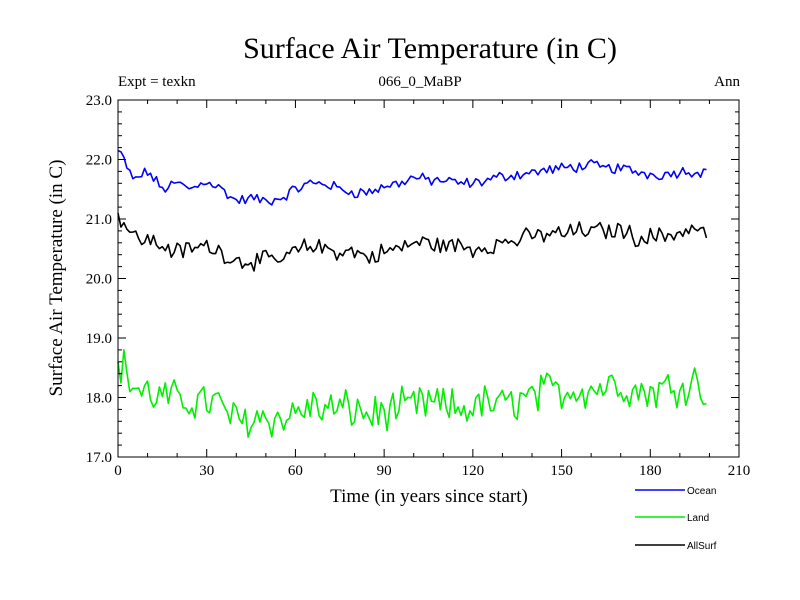 This screenshot has width=800, height=600. Describe the element at coordinates (650, 471) in the screenshot. I see `x-tick-label: 180` at that location.